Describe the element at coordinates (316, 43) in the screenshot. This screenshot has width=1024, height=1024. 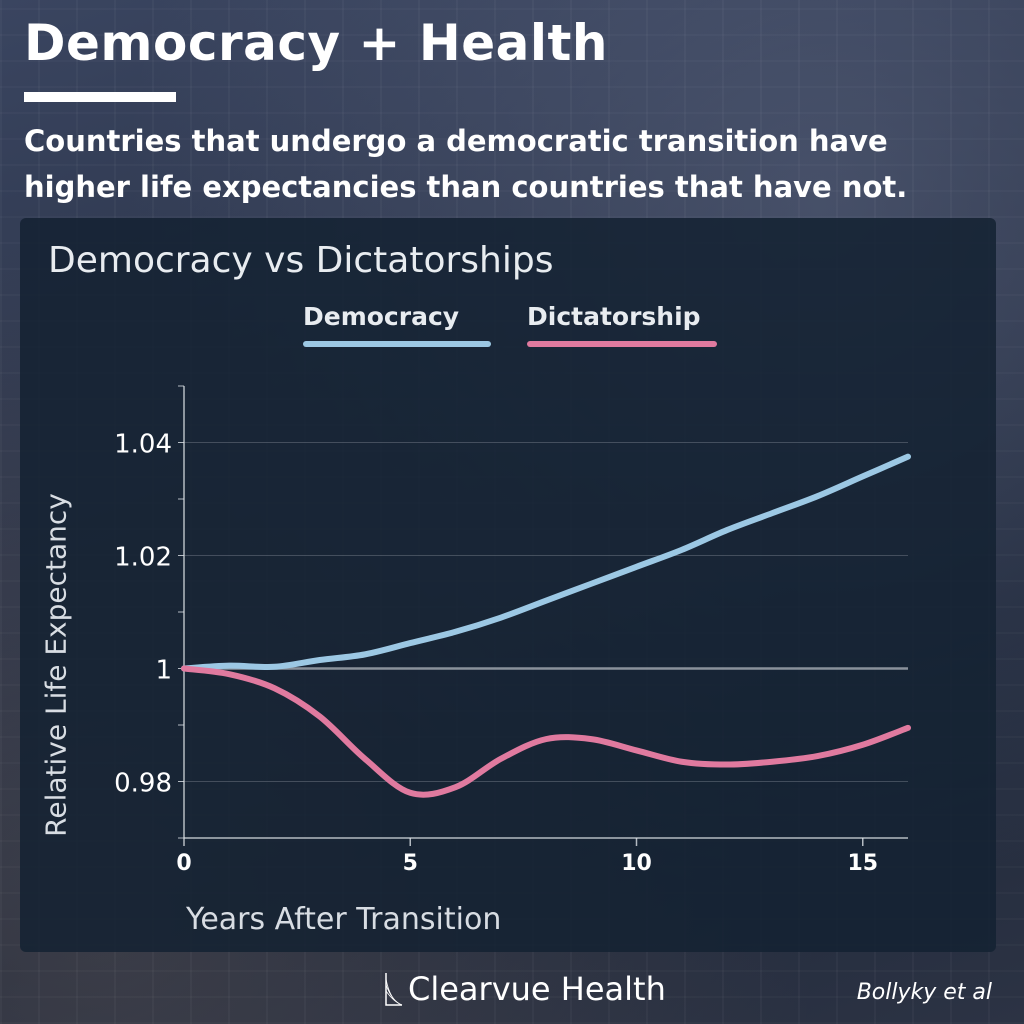
I see `page-title: Democracy + Health` at that location.